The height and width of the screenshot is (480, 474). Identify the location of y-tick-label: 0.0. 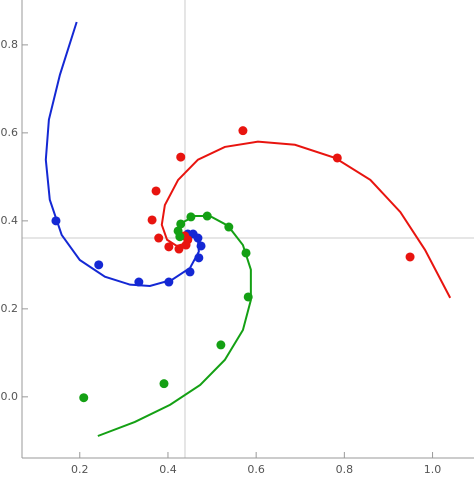
(10, 396).